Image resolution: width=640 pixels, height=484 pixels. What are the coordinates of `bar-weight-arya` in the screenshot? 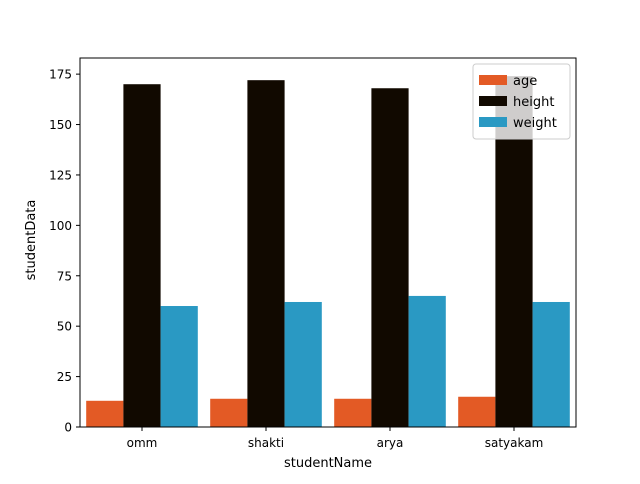 It's located at (427, 361).